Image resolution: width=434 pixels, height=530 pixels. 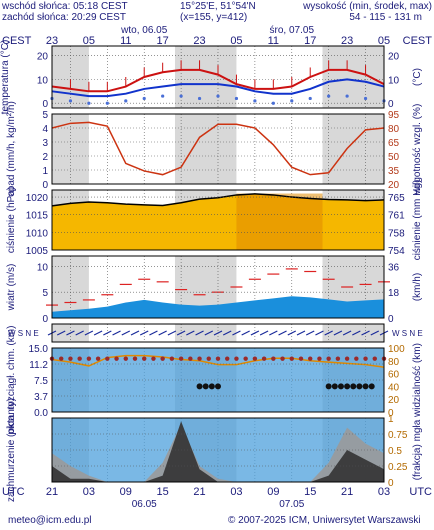 What do you see at coordinates (214, 17) in the screenshot?
I see `grid-coords-text: (x=155, y=412)` at bounding box center [214, 17].